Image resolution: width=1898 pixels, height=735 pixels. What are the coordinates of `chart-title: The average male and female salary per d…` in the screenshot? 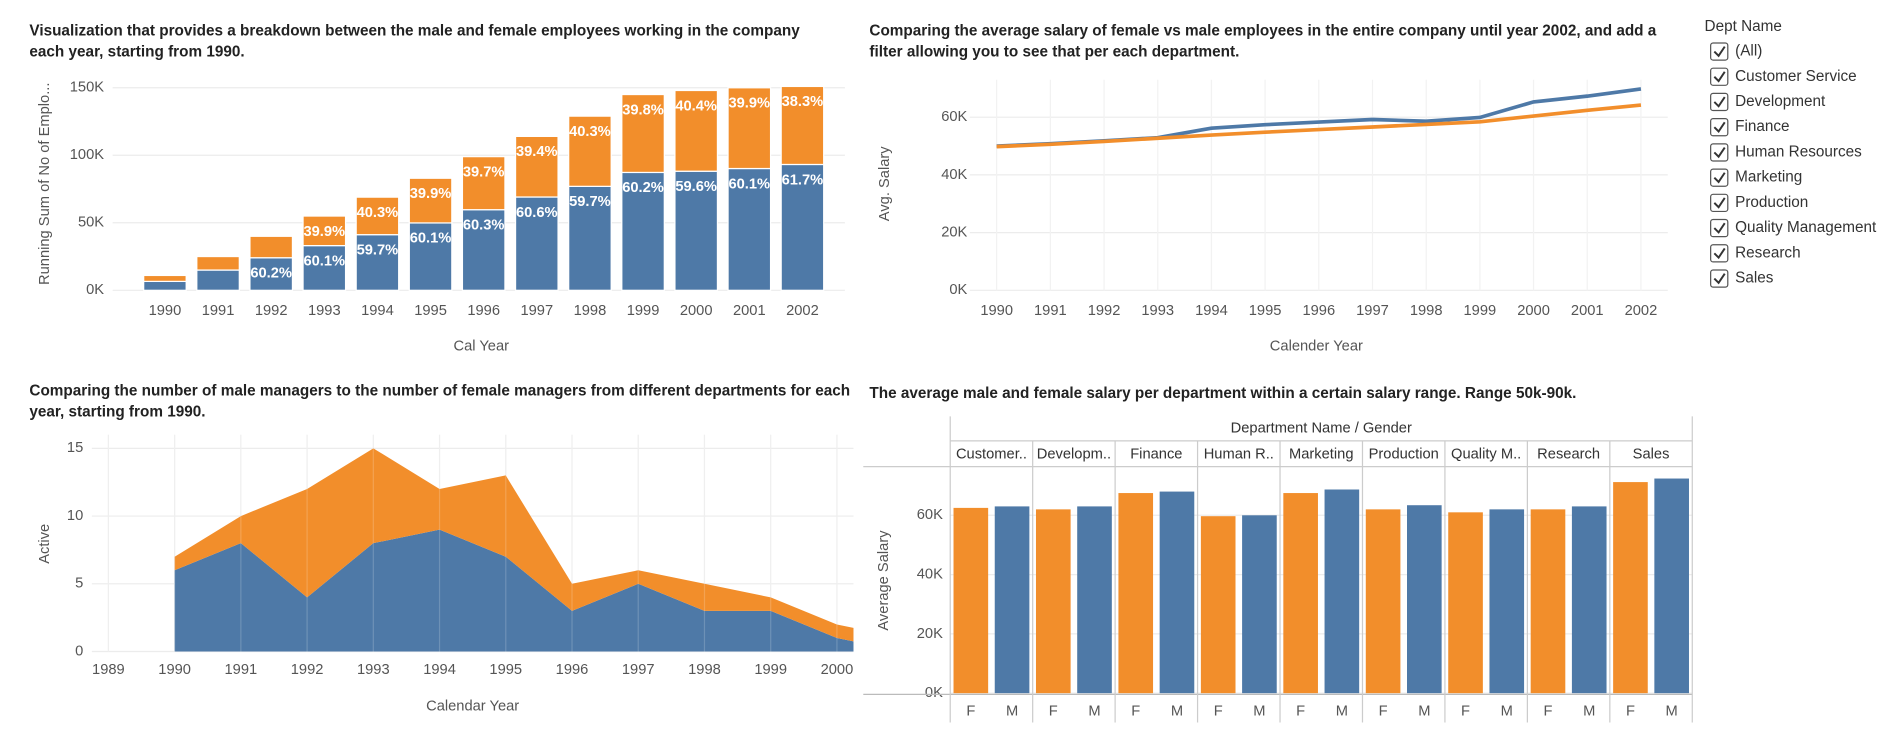 It's located at (1223, 393).